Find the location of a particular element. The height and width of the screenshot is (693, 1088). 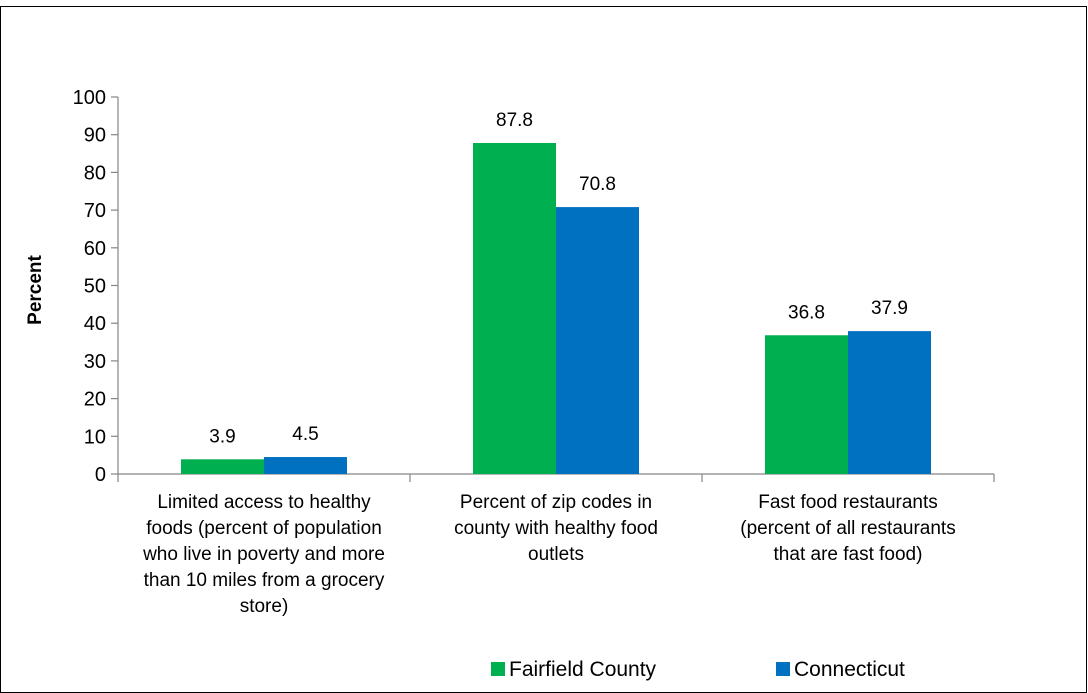

y-tick-label: 70 is located at coordinates (95, 211).